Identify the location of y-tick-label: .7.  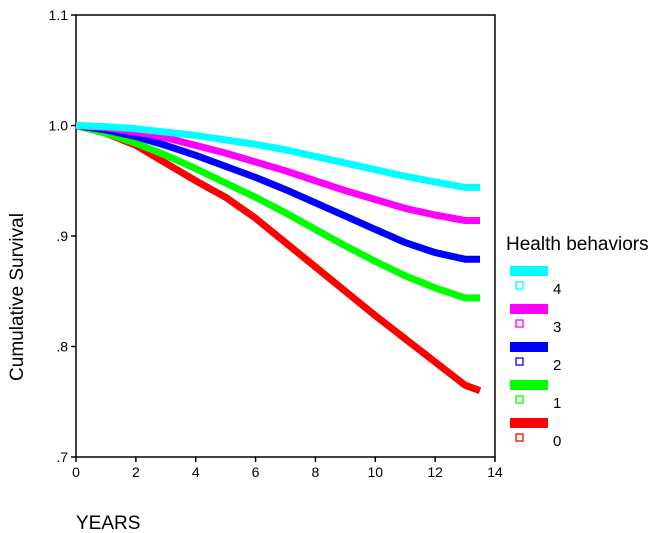
(62, 457).